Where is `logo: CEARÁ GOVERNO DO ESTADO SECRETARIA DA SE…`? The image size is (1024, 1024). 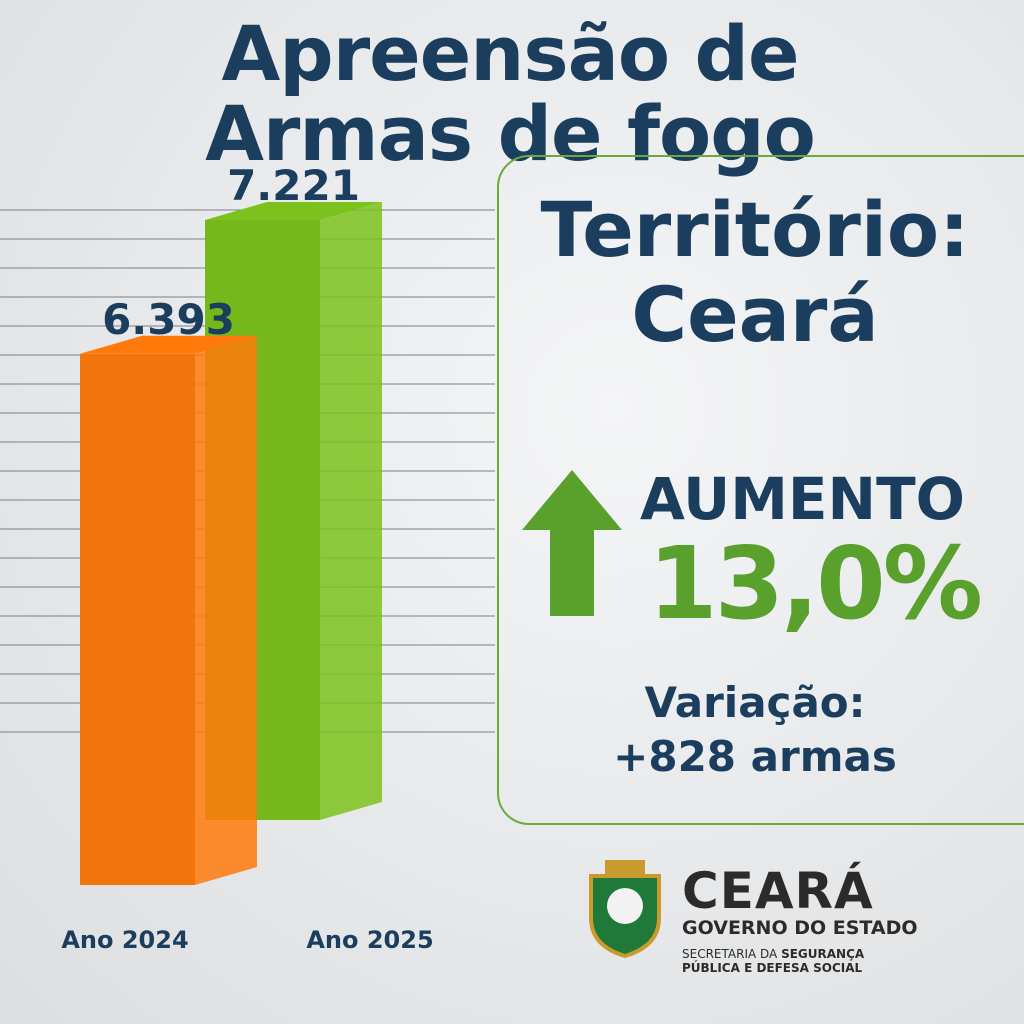
logo: CEARÁ GOVERNO DO ESTADO SECRETARIA DA SE… is located at coordinates (800, 920).